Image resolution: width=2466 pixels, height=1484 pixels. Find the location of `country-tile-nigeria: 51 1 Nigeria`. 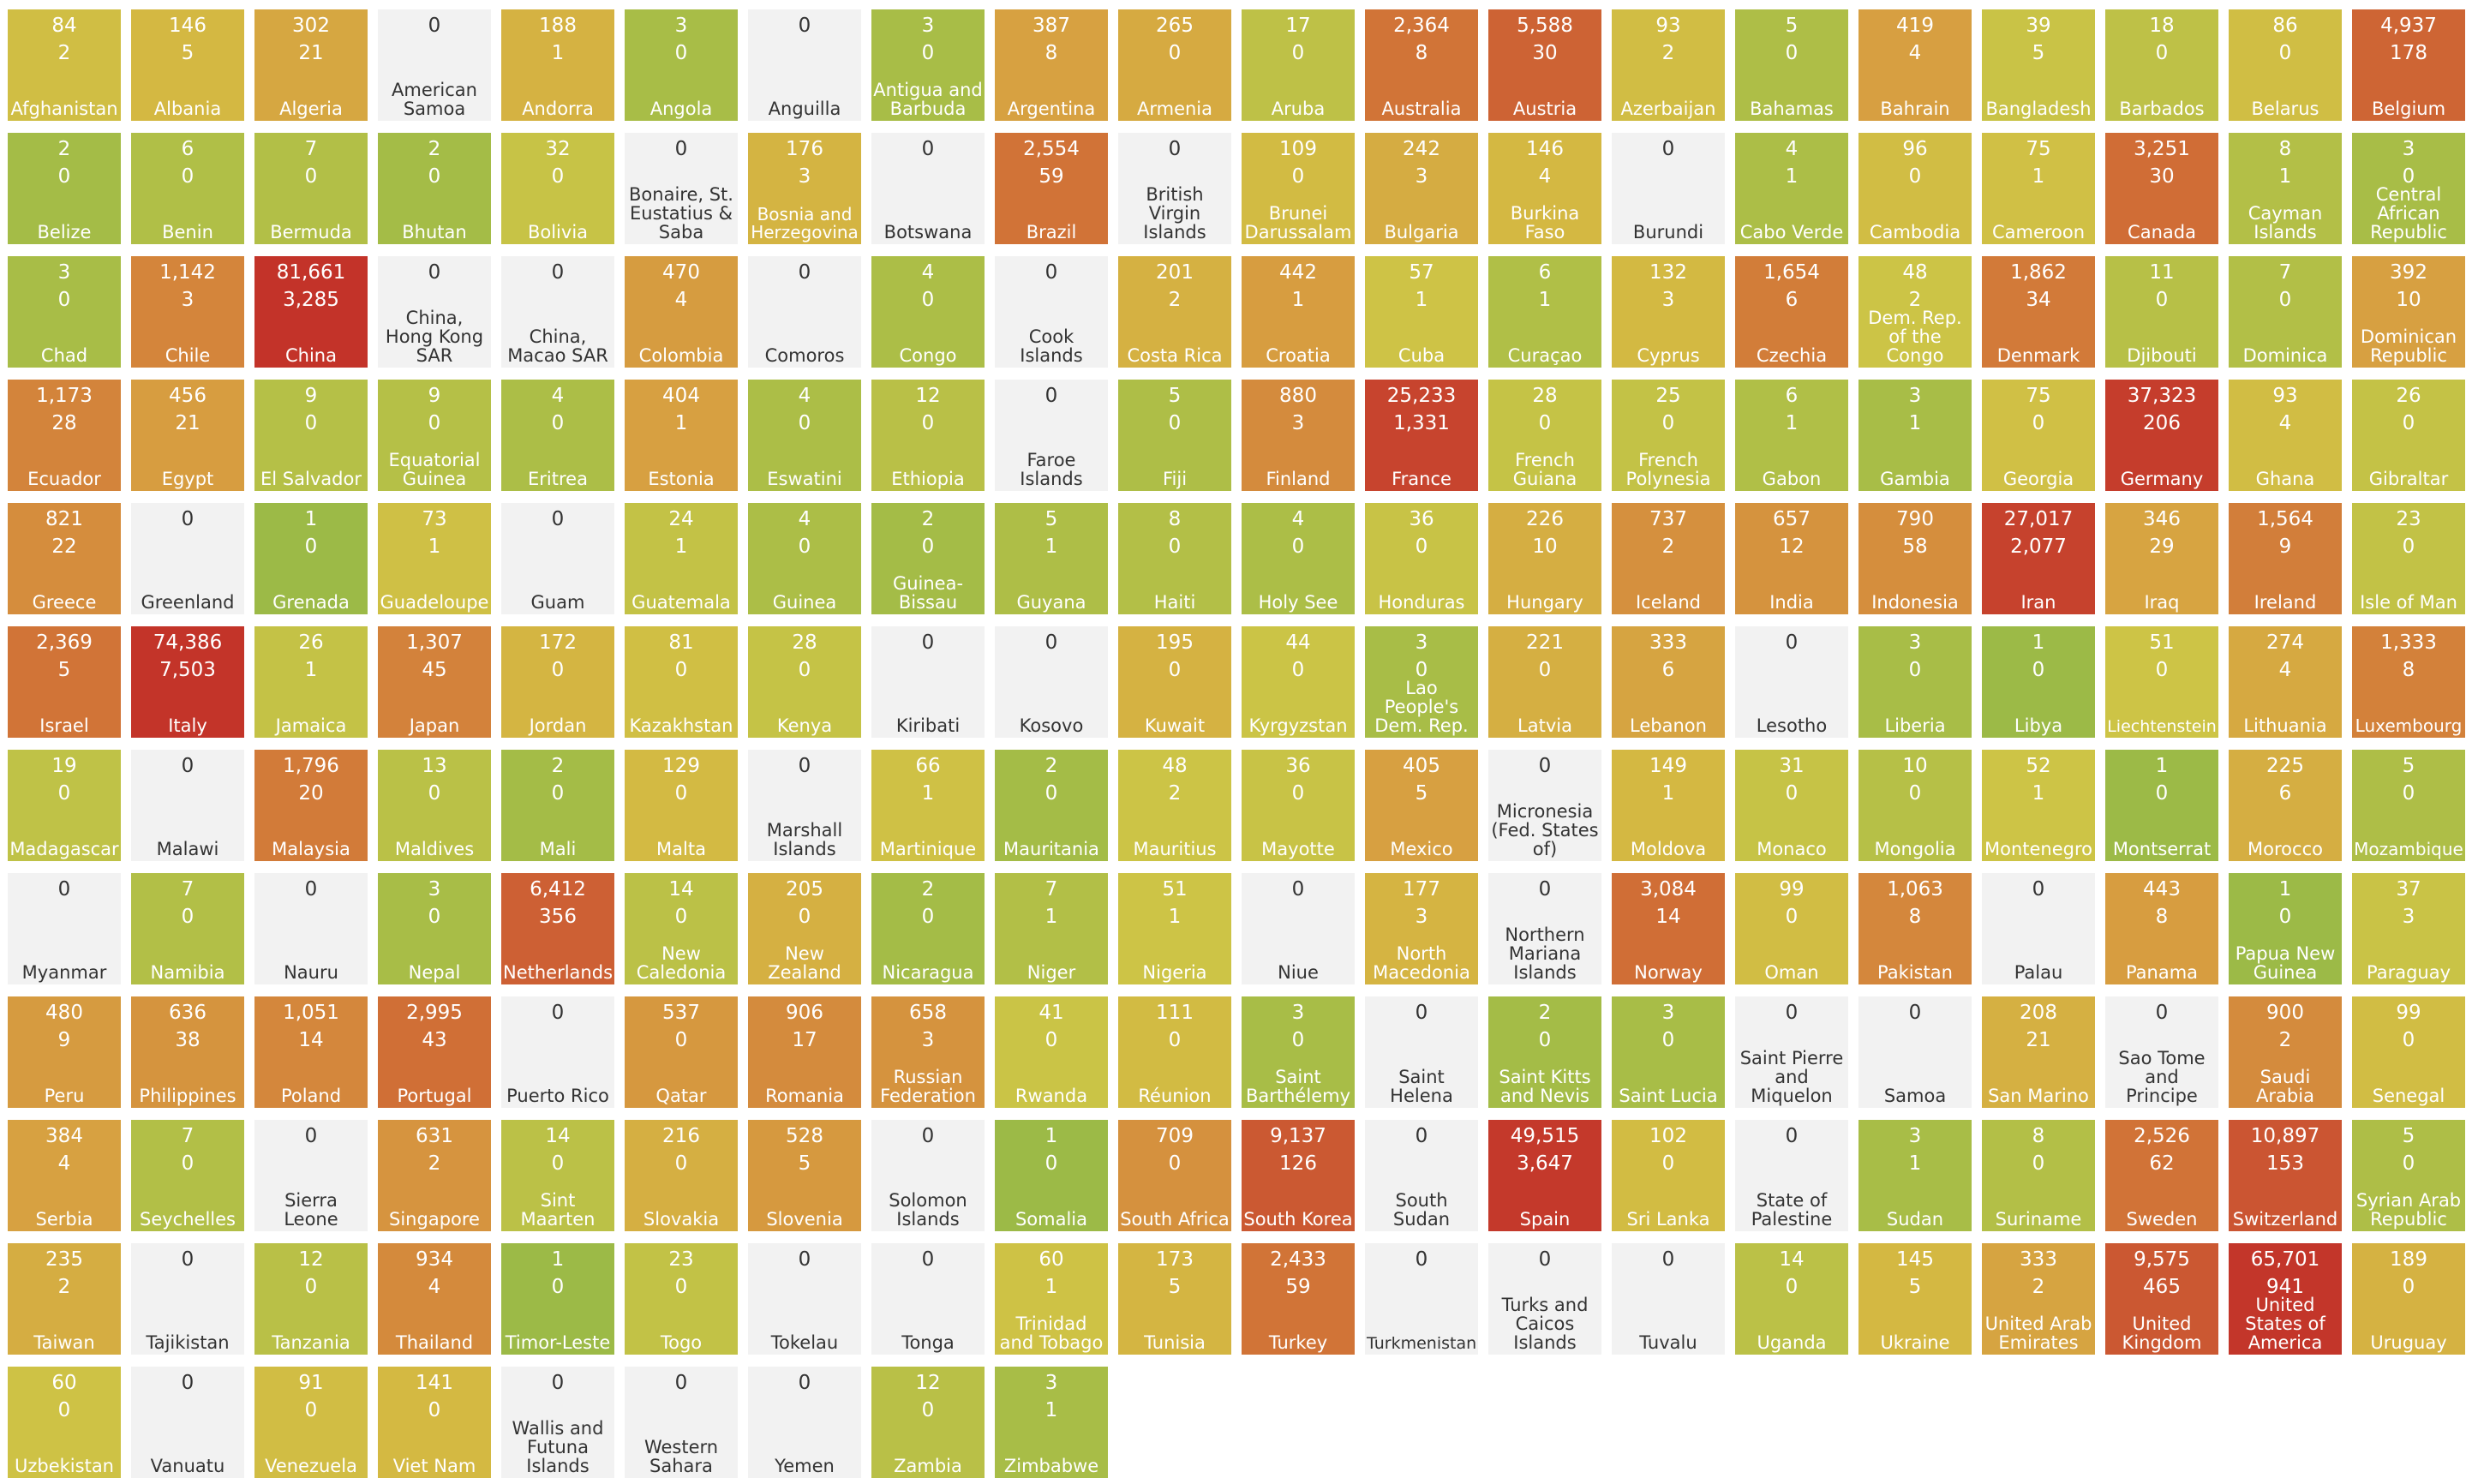

country-tile-nigeria: 51 1 Nigeria is located at coordinates (1175, 928).